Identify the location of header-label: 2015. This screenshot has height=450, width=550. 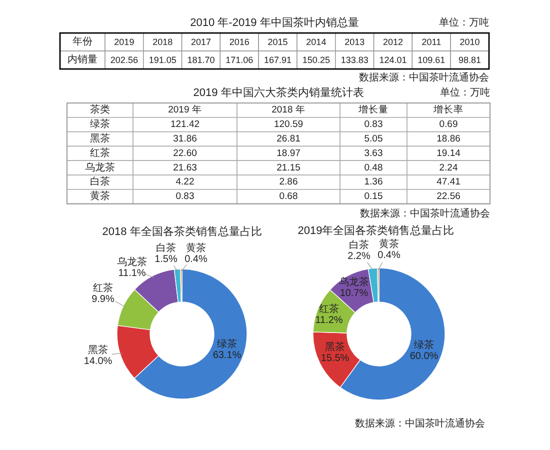
(278, 42).